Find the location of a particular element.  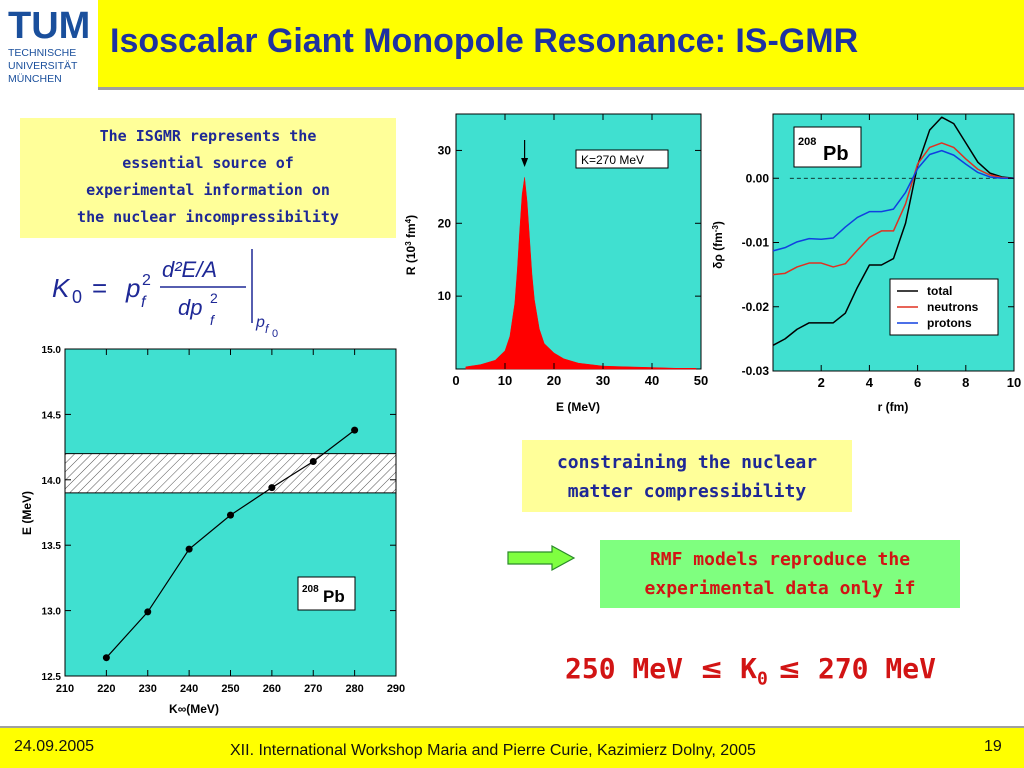

chart3-legend-label-protons: protons is located at coordinates (949, 323).